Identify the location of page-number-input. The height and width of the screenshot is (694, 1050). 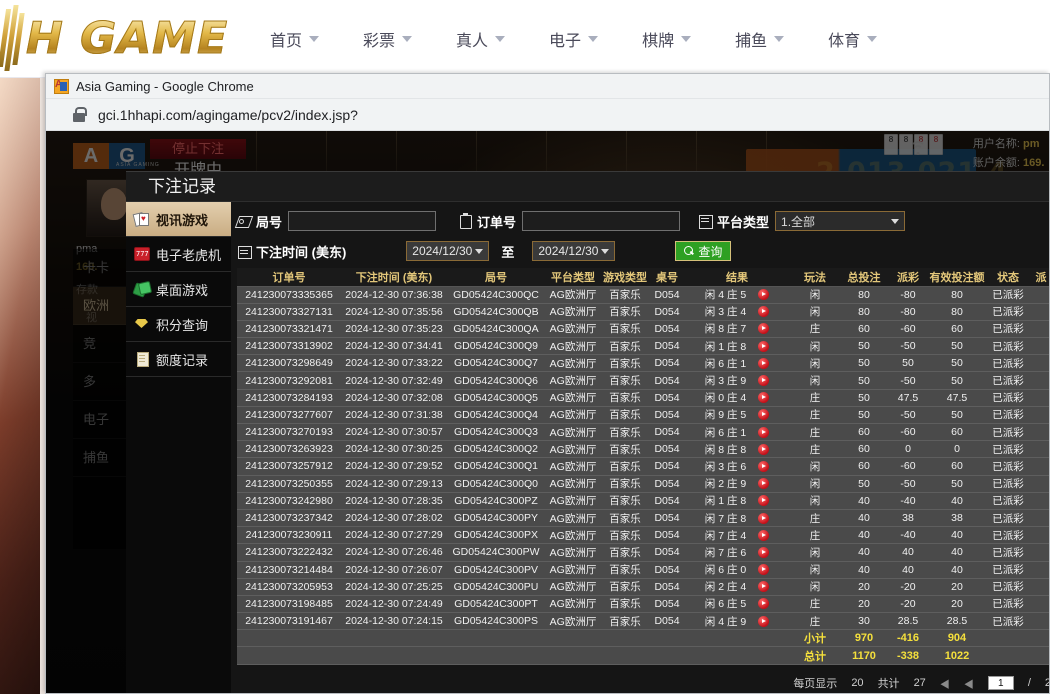
(1000, 683).